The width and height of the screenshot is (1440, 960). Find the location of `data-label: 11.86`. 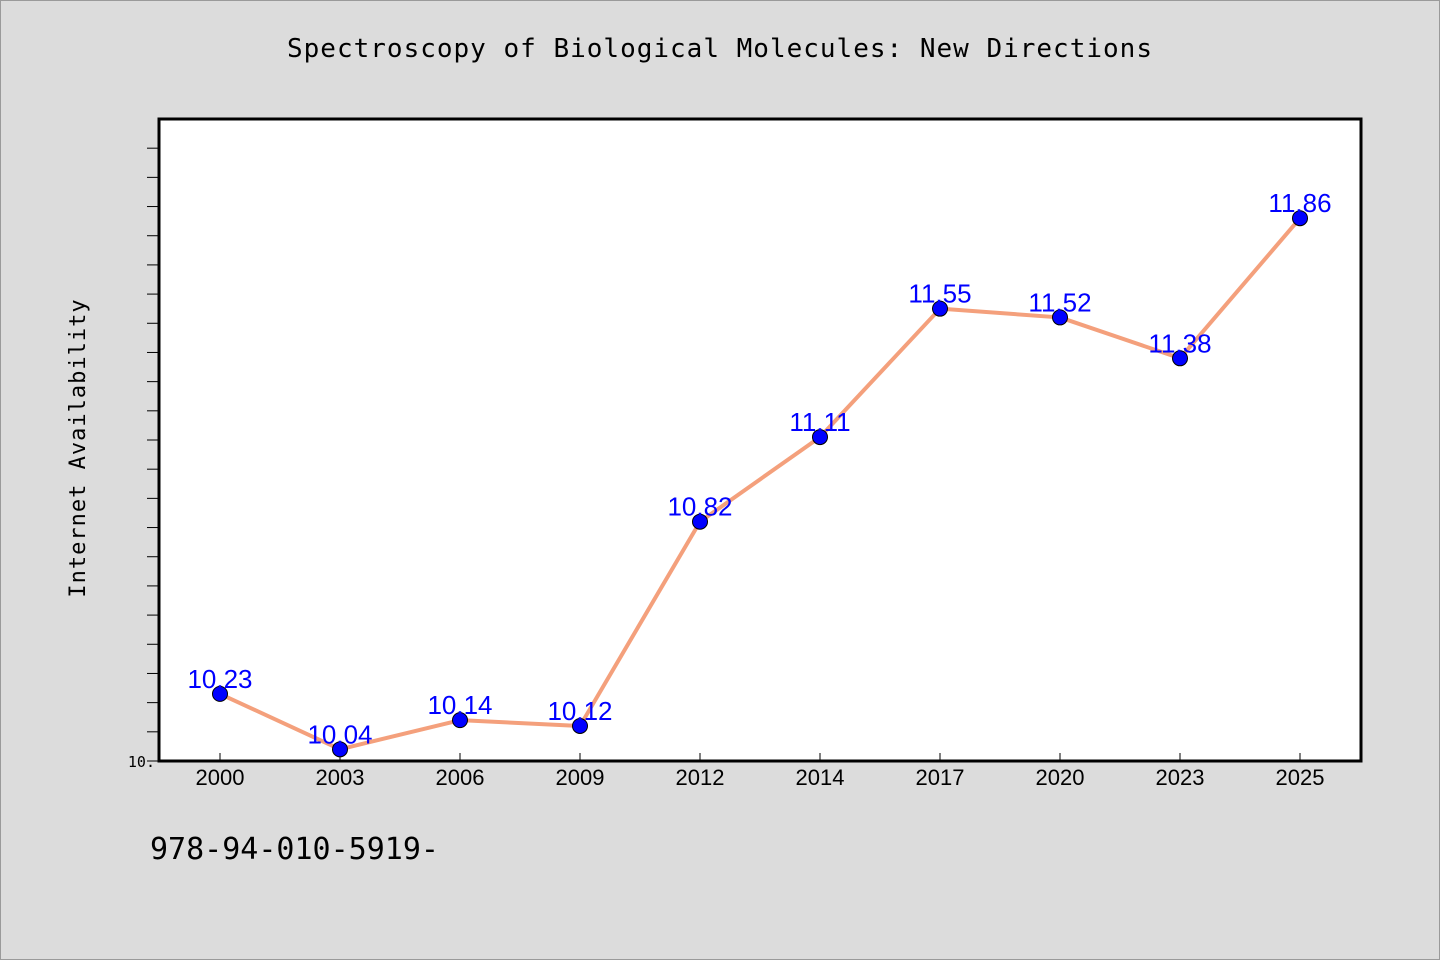

data-label: 11.86 is located at coordinates (1299, 203).